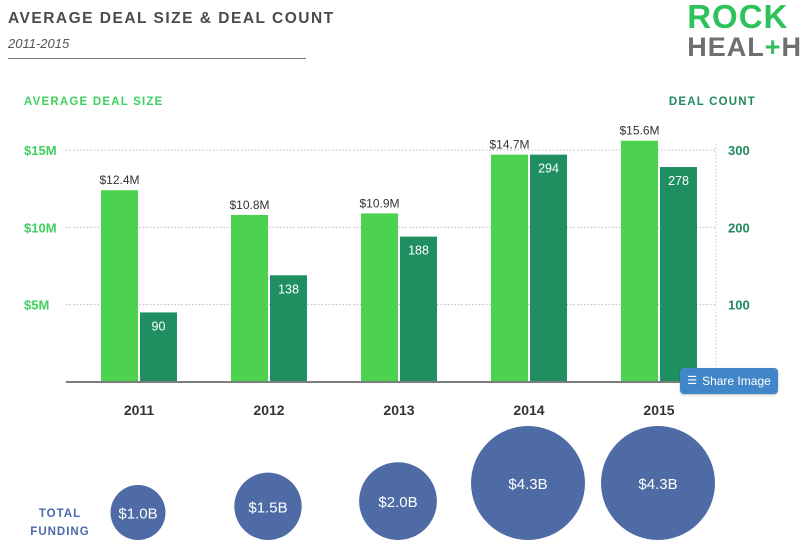 This screenshot has width=808, height=548. Describe the element at coordinates (692, 380) in the screenshot. I see `layers-icon: ☰` at that location.